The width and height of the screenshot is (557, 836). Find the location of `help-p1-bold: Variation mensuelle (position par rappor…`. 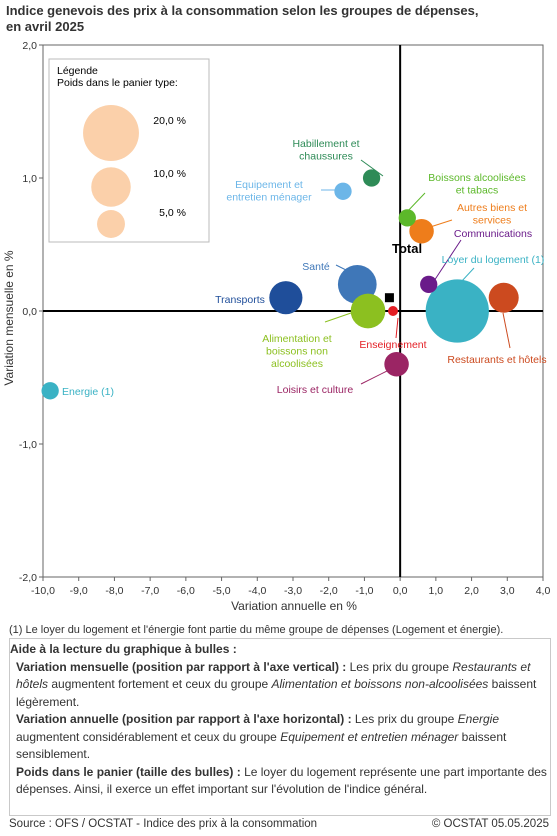

help-p1-bold: Variation mensuelle (position par rappor… is located at coordinates (181, 666).